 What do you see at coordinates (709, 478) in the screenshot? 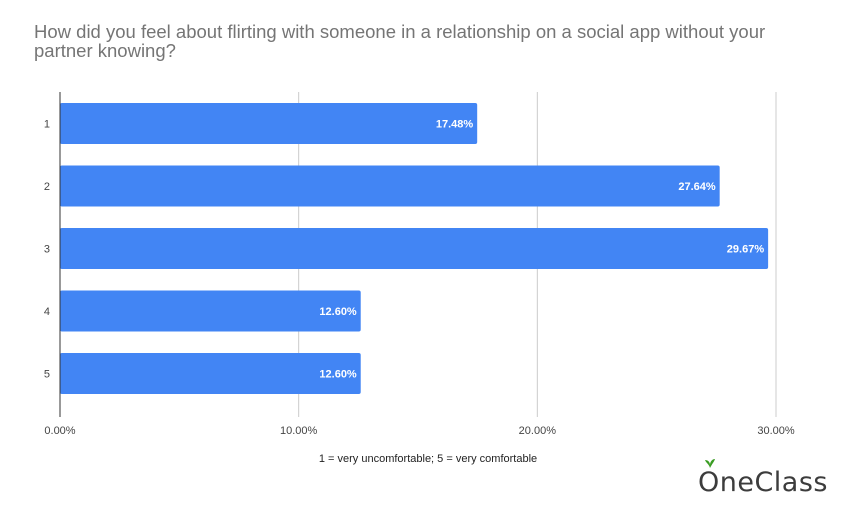
I see `logo-o: O` at bounding box center [709, 478].